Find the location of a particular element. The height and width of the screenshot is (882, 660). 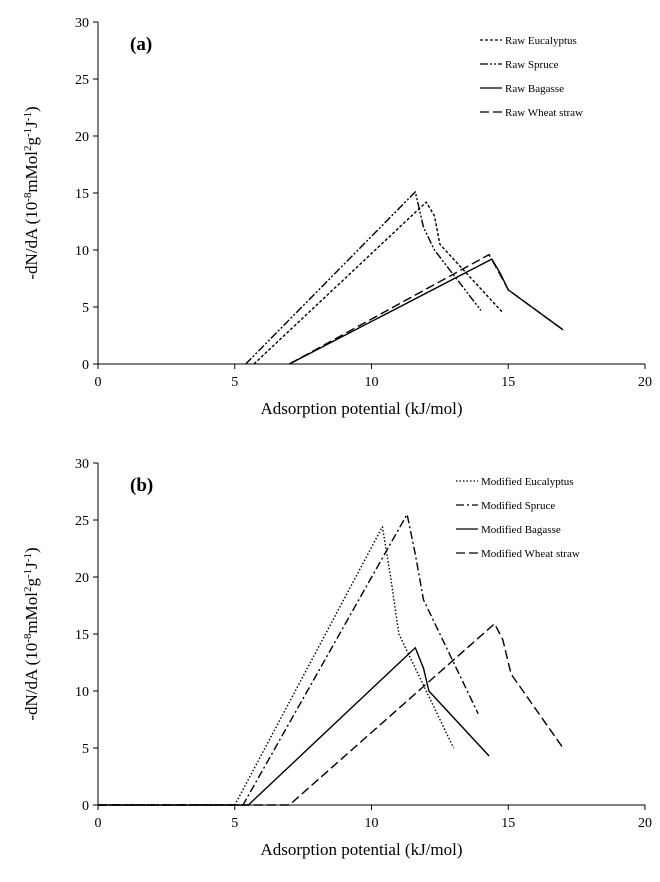

series-line-raw-spruce is located at coordinates (363, 278).